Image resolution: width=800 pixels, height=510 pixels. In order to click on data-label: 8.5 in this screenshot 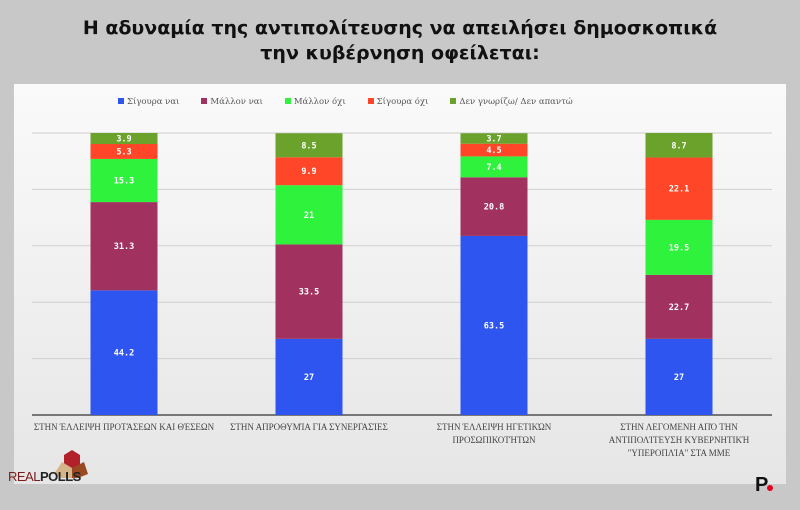, I will do `click(308, 146)`.